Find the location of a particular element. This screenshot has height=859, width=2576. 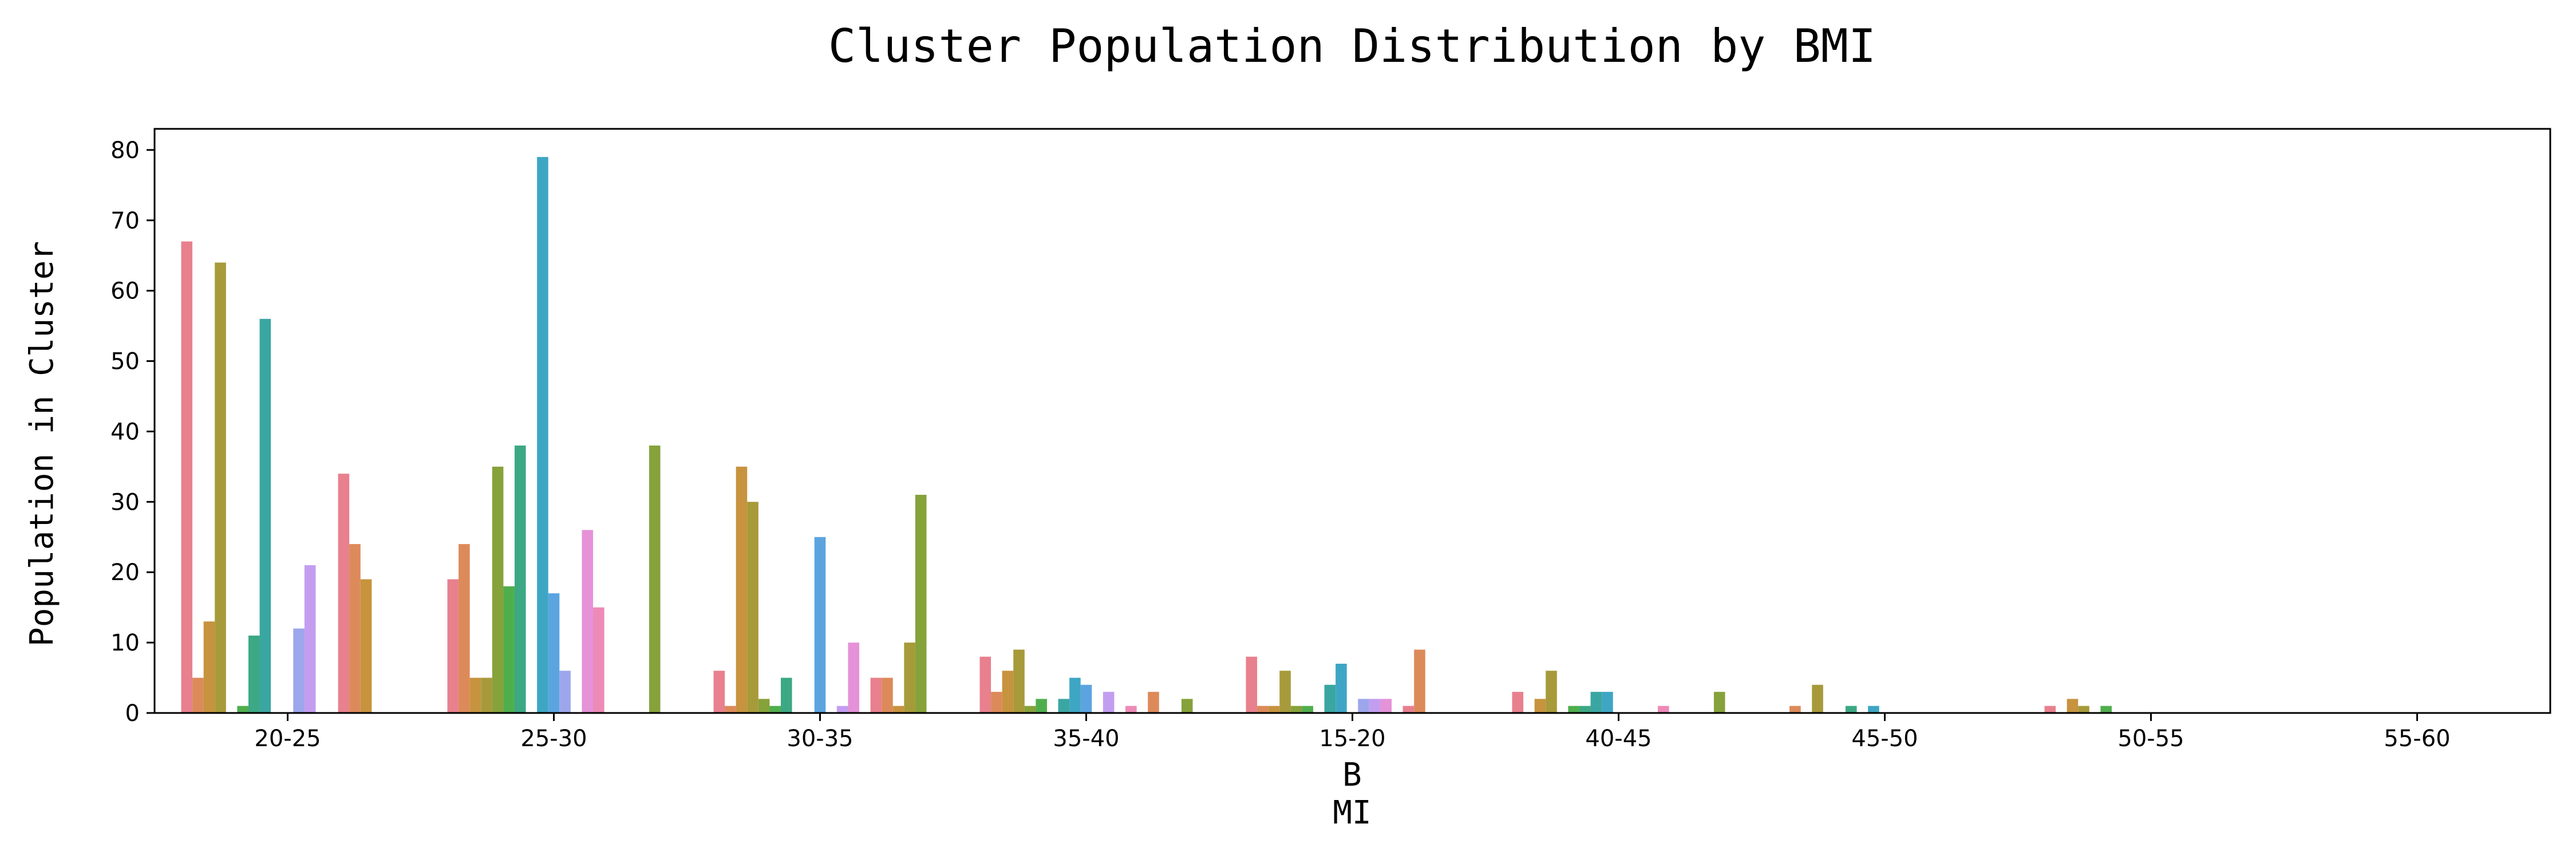

y-axis: 0 10 20 30 40 50 60 70 80 is located at coordinates (132, 432).